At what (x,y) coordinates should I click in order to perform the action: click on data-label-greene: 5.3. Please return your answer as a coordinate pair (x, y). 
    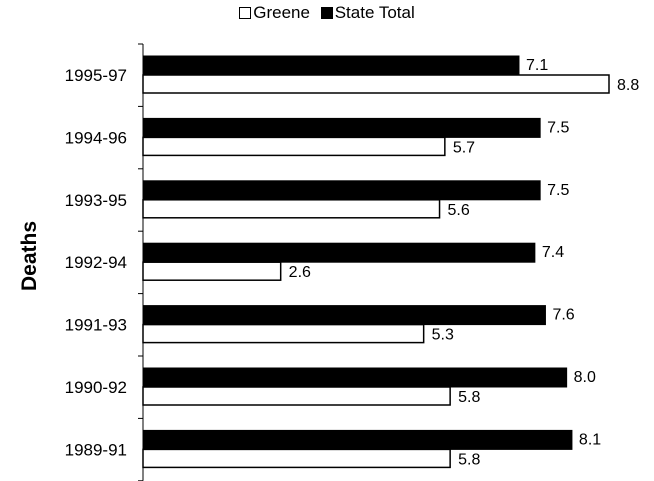
    Looking at the image, I should click on (443, 335).